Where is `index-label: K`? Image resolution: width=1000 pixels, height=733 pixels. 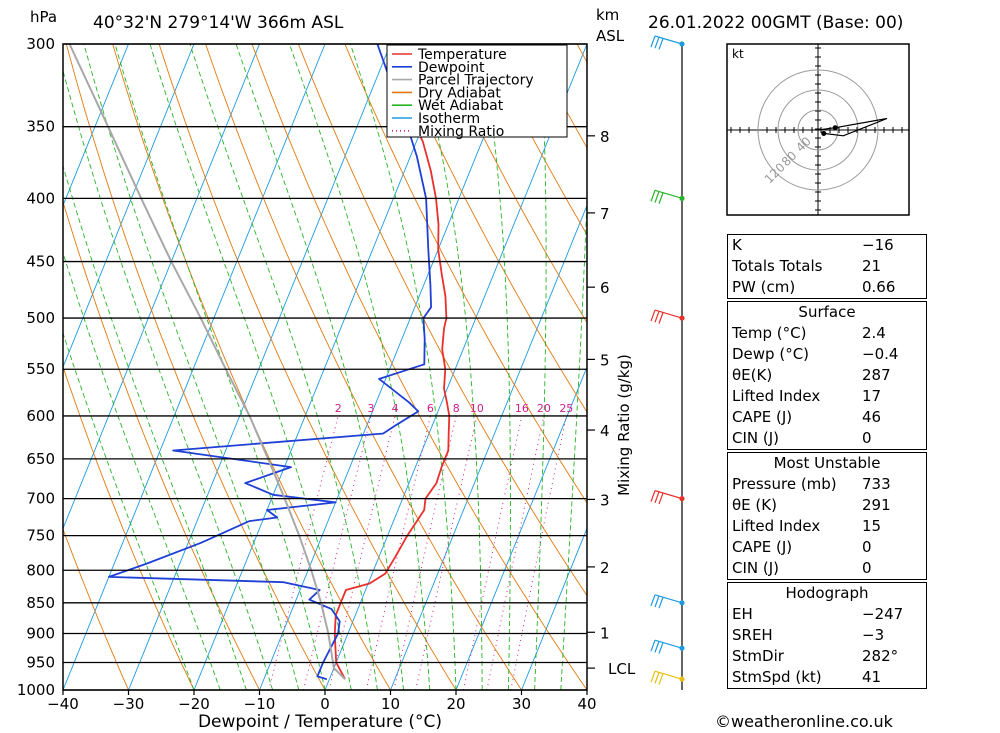 index-label: K is located at coordinates (737, 245).